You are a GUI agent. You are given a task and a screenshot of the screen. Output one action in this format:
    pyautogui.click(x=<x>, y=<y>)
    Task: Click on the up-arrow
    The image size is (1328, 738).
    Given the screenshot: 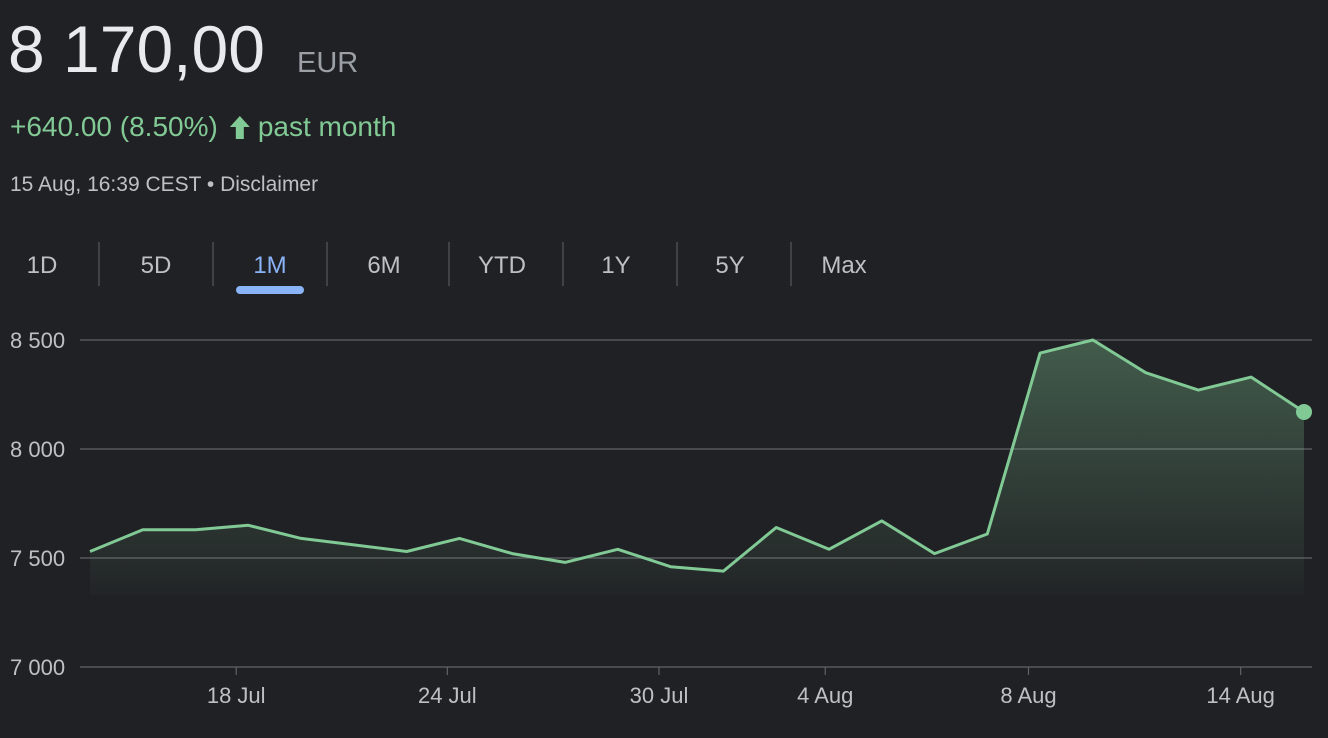 What is the action you would take?
    pyautogui.click(x=239, y=127)
    